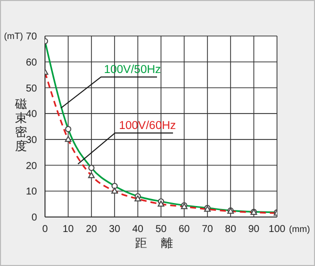 This screenshot has height=266, width=315. What do you see at coordinates (45, 230) in the screenshot?
I see `x-tick-label: 0` at bounding box center [45, 230].